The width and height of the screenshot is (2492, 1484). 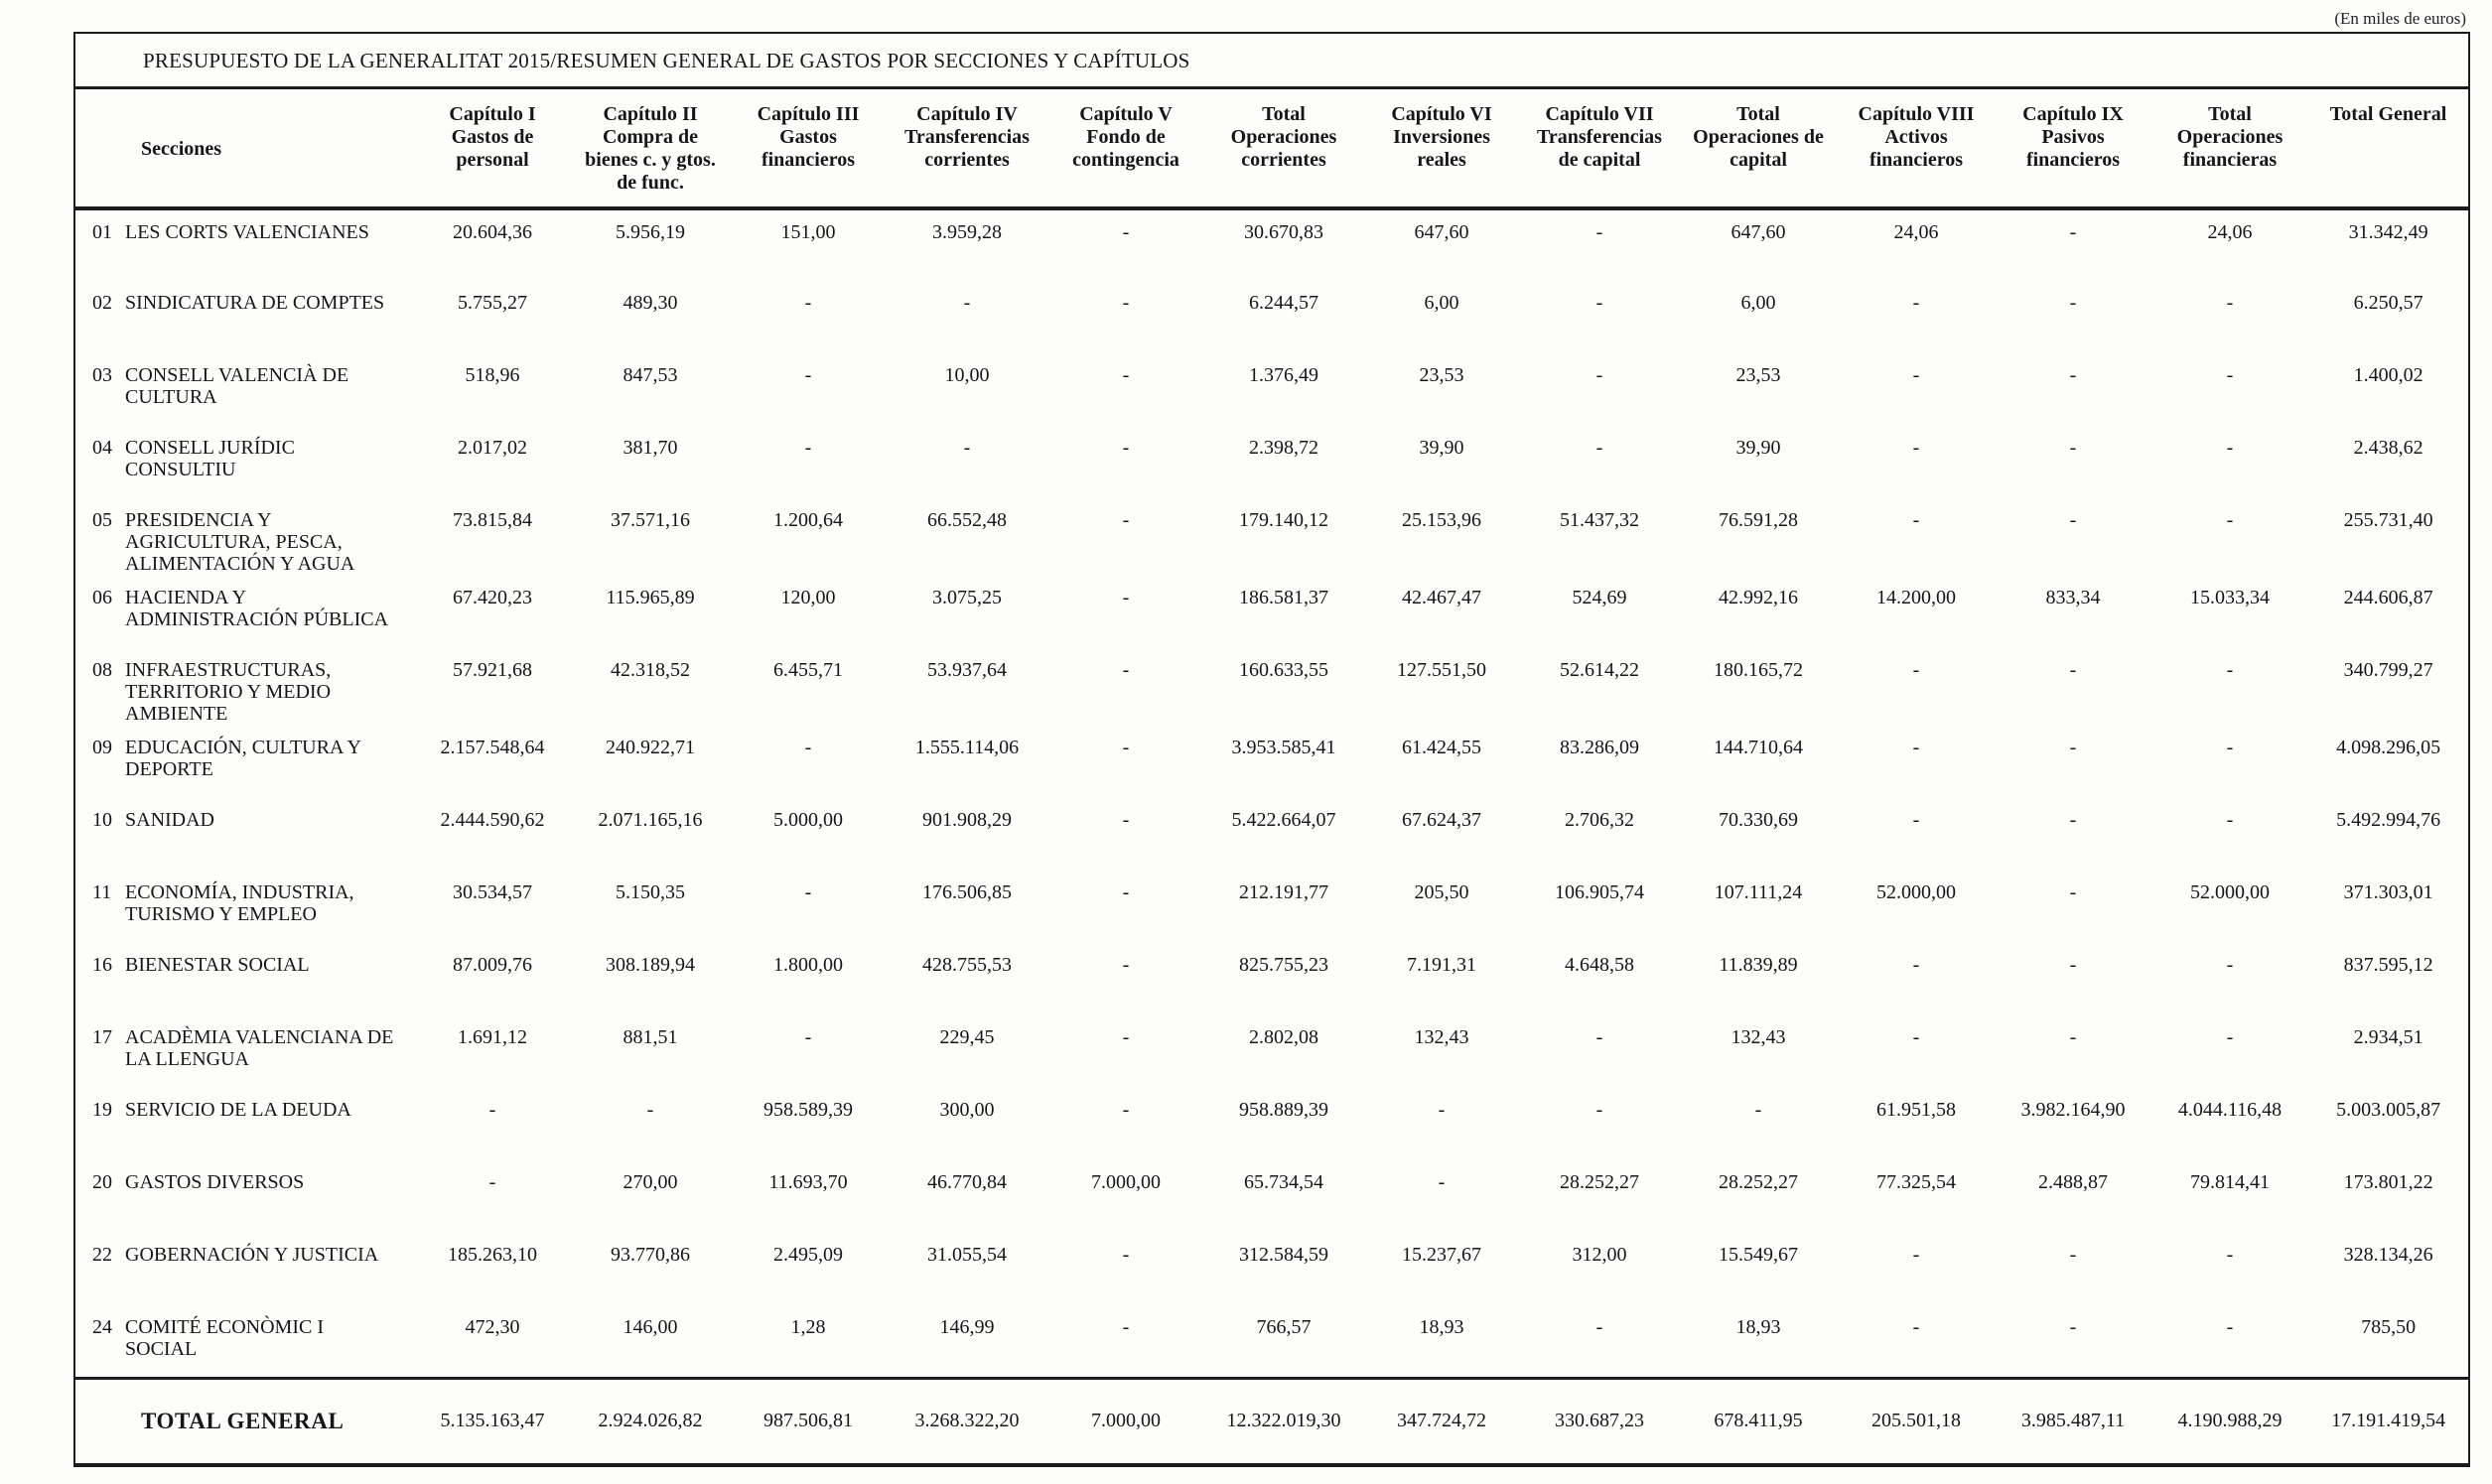 What do you see at coordinates (2230, 1182) in the screenshot?
I see `value-cell: 79.814,41` at bounding box center [2230, 1182].